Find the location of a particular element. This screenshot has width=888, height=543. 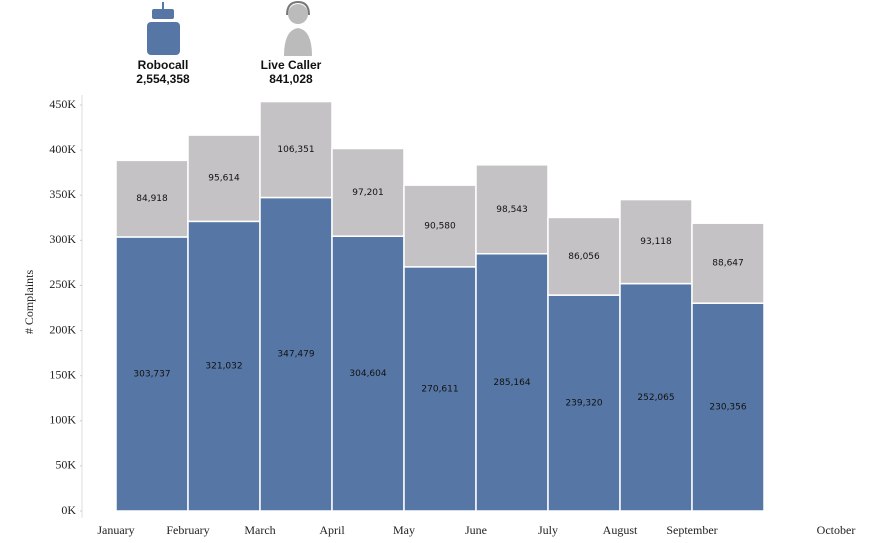

x-tick-label: September is located at coordinates (691, 530).